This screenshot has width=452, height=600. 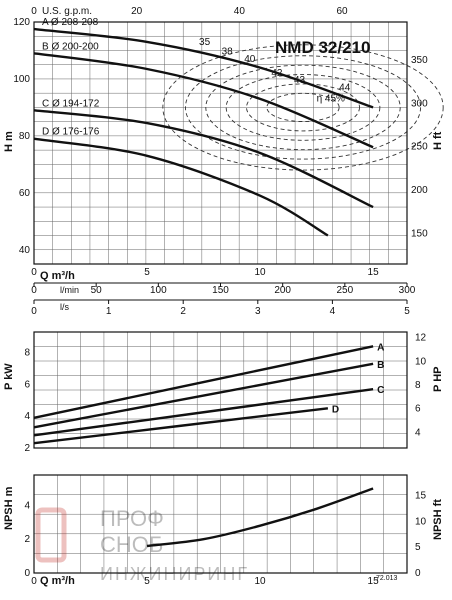 What do you see at coordinates (34, 581) in the screenshot?
I see `npsh-x-tick-label: 0` at bounding box center [34, 581].